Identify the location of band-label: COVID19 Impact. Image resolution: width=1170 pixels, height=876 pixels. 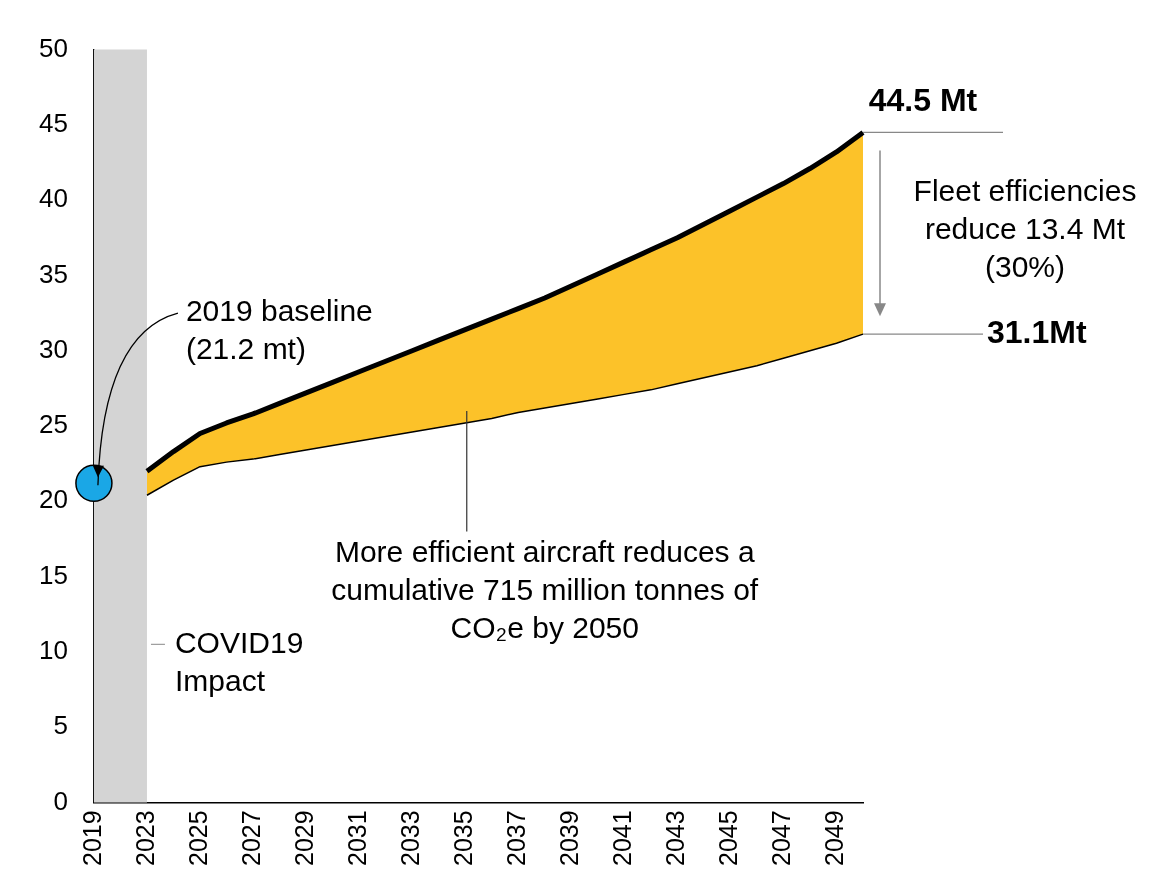
(239, 661).